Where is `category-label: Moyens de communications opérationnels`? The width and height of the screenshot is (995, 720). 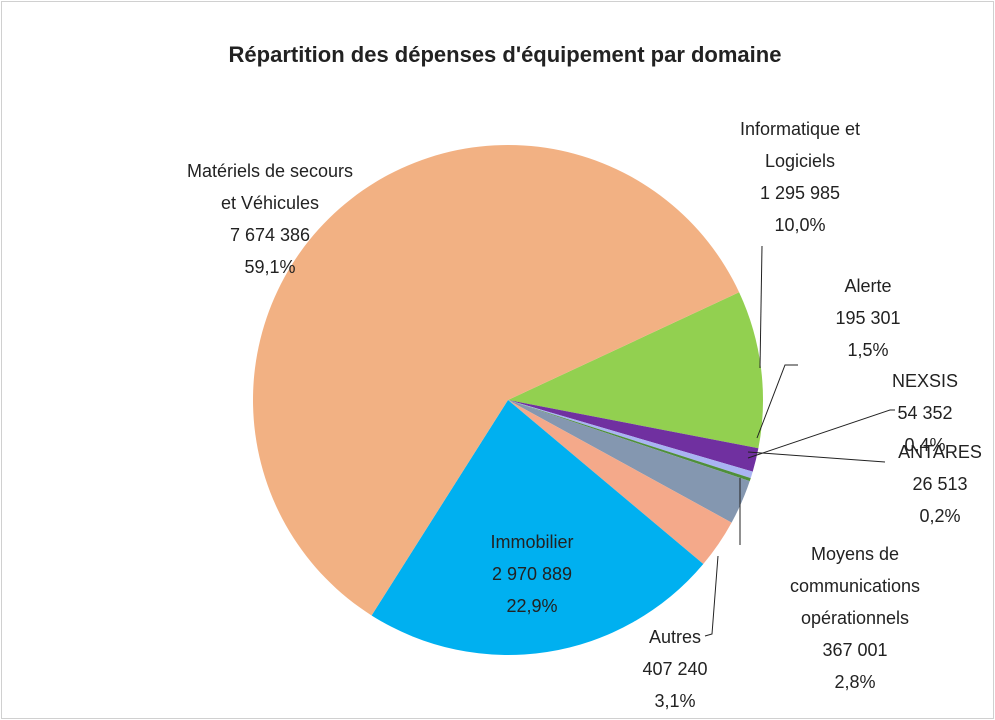
category-label: Moyens de communications opérationnels is located at coordinates (855, 586).